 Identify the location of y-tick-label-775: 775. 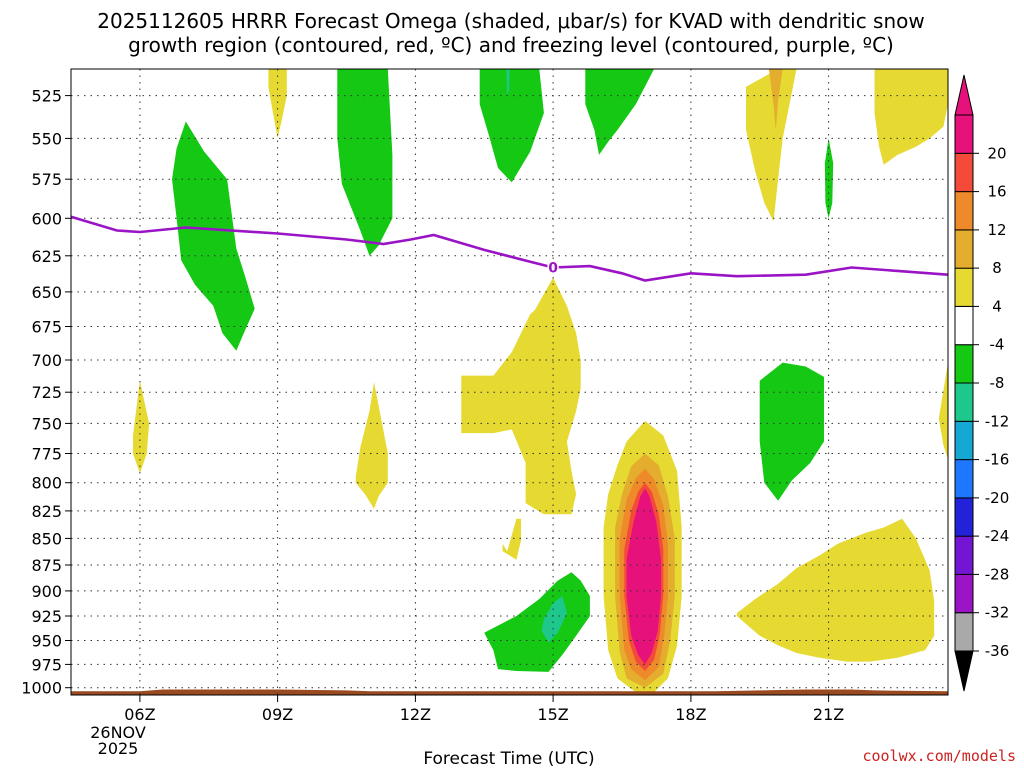
(46, 454).